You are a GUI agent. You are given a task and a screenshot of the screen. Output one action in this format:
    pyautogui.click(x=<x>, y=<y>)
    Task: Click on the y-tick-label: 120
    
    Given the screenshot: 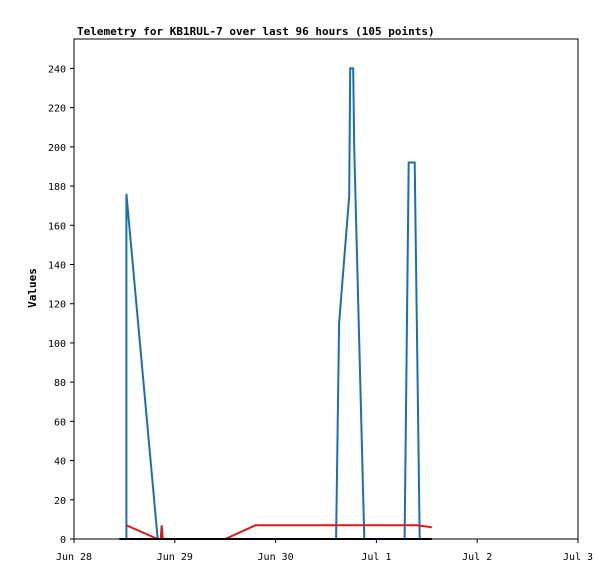 What is the action you would take?
    pyautogui.click(x=57, y=305)
    